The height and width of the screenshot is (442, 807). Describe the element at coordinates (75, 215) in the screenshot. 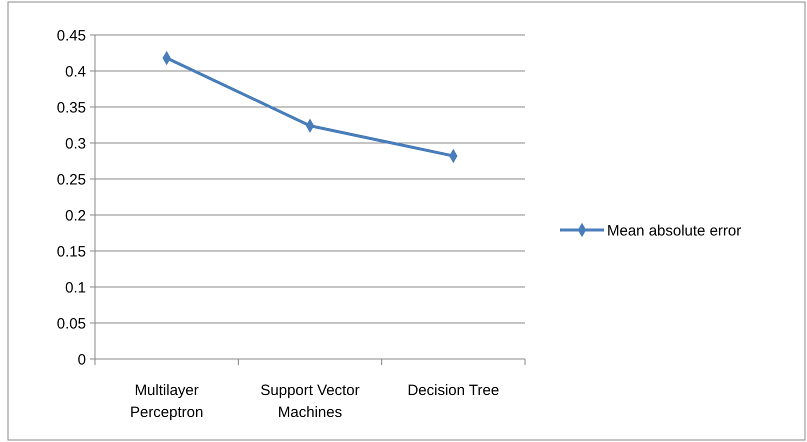

I see `y-tick-label: 0.2` at that location.